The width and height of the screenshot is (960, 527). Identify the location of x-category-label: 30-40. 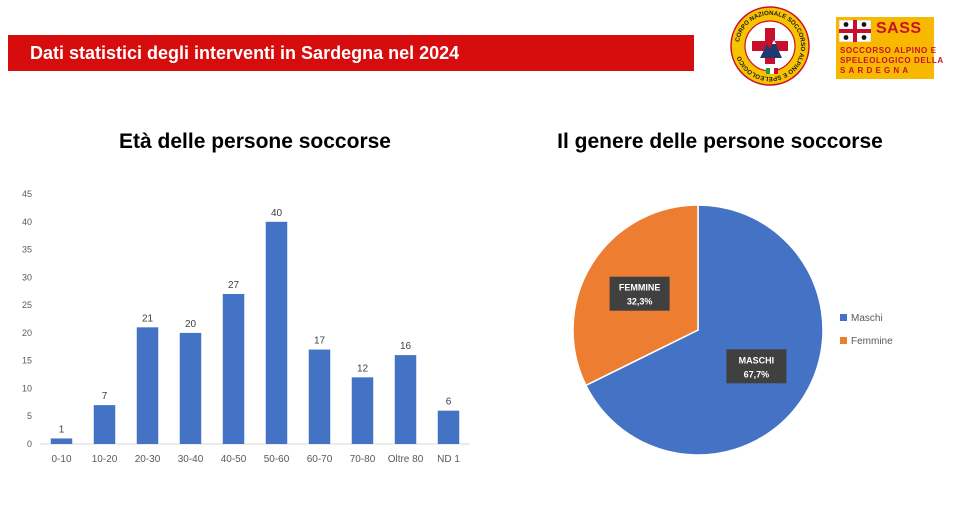
(191, 459).